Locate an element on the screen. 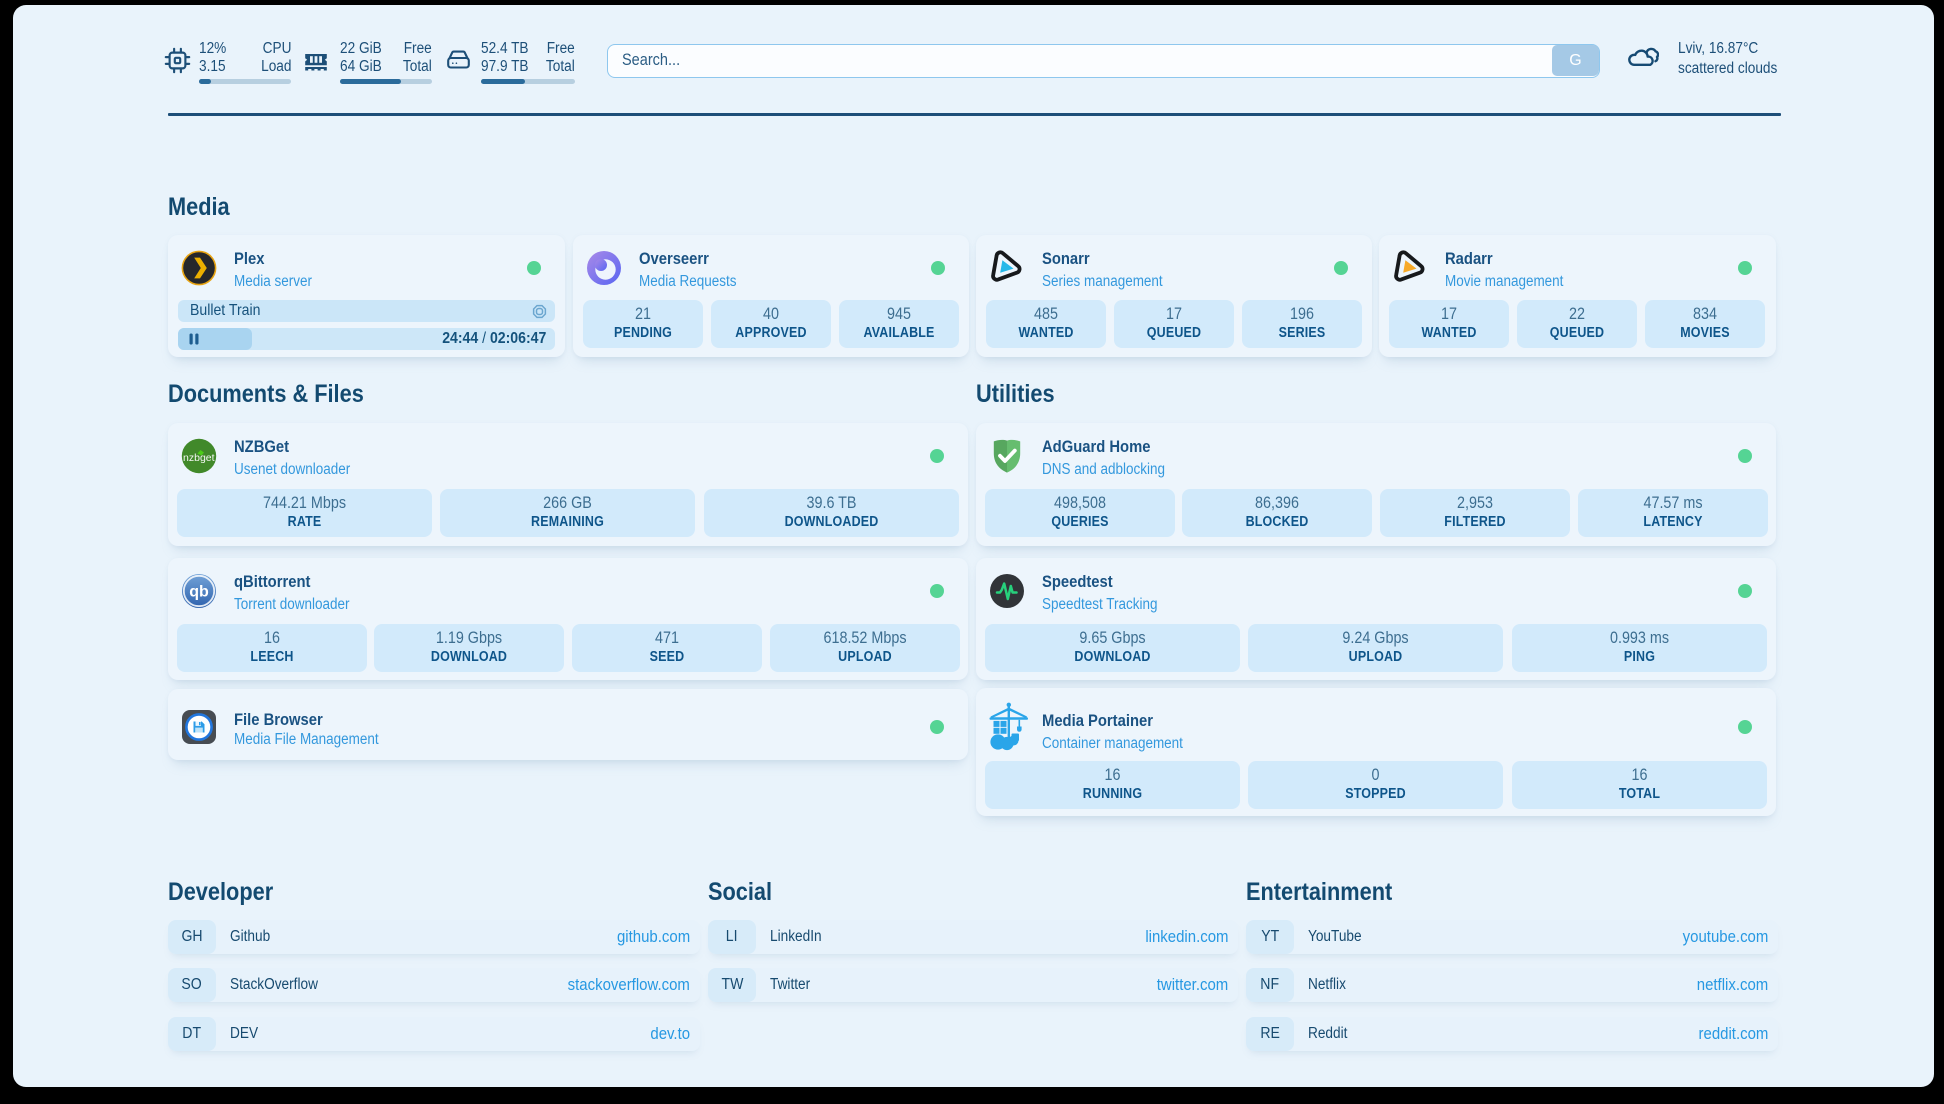 The width and height of the screenshot is (1944, 1104). svg-text: nzbget is located at coordinates (199, 458).